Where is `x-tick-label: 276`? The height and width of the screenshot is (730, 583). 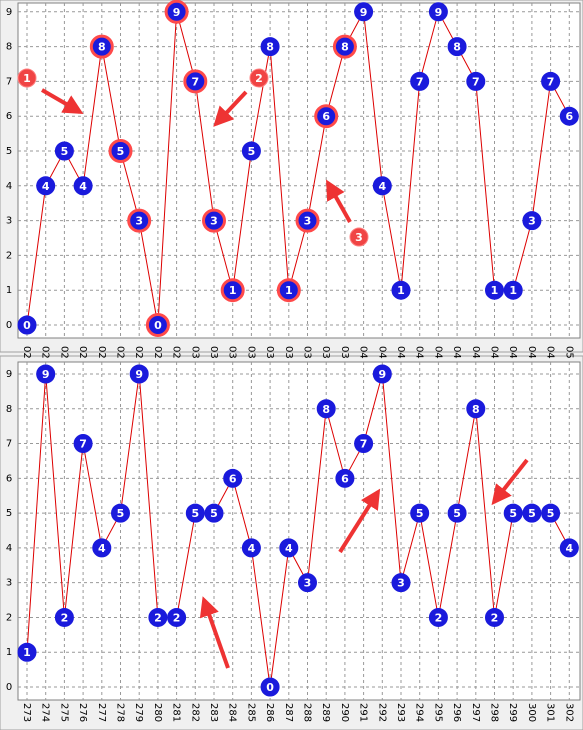 x-tick-label: 276 is located at coordinates (82, 712).